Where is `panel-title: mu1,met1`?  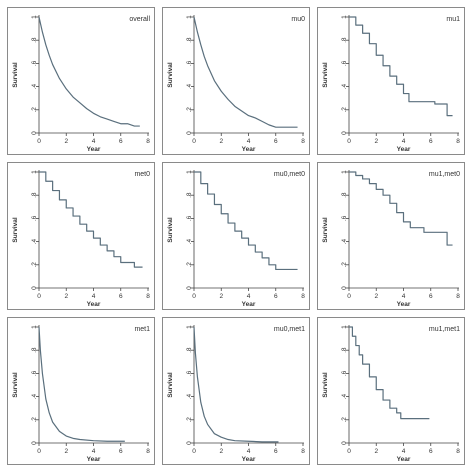 panel-title: mu1,met1 is located at coordinates (444, 329).